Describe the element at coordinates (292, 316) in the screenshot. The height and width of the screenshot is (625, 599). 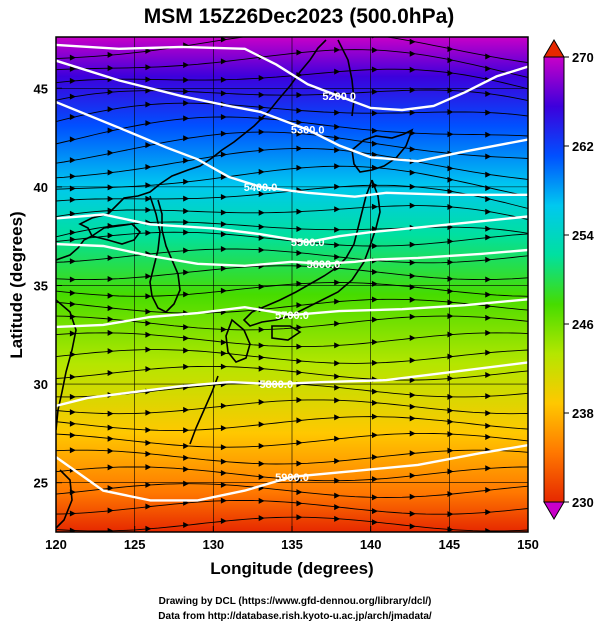
I see `contour-label: 5700.0` at that location.